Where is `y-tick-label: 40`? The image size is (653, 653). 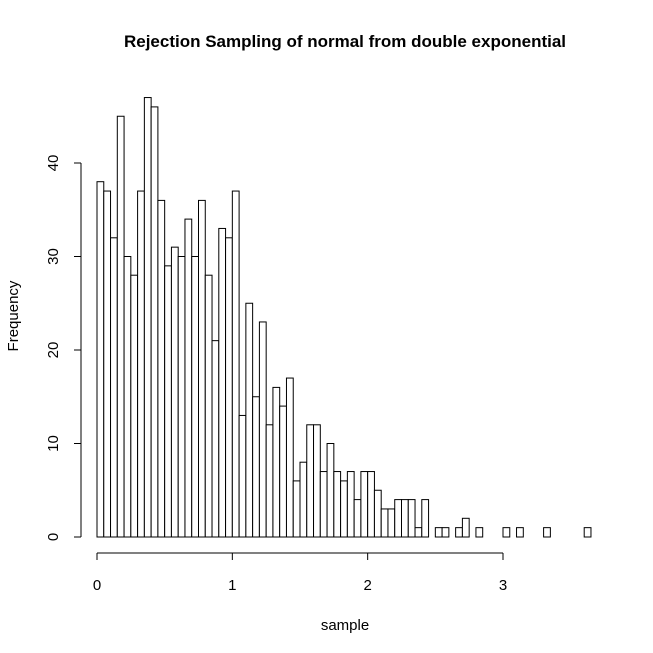
y-tick-label: 40 is located at coordinates (53, 163).